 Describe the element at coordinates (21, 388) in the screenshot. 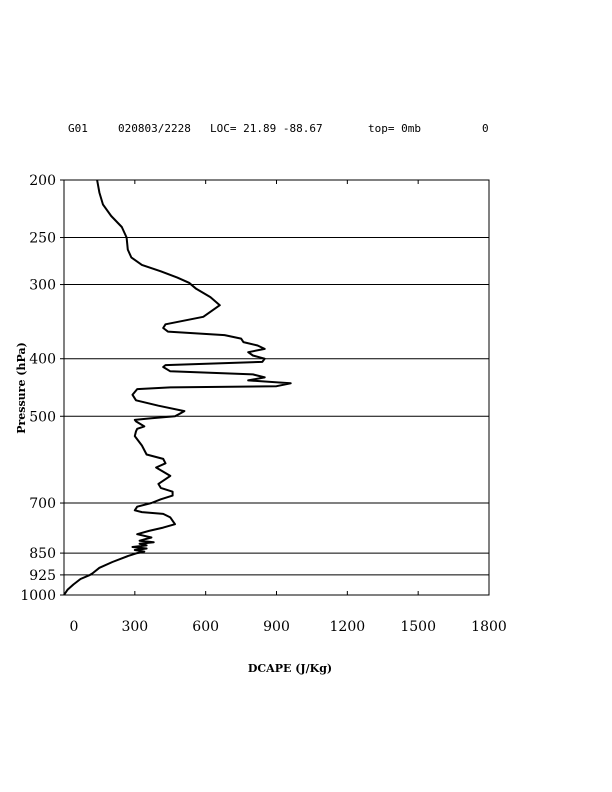

I see `y-axis-title: Pressure (hPa)` at that location.